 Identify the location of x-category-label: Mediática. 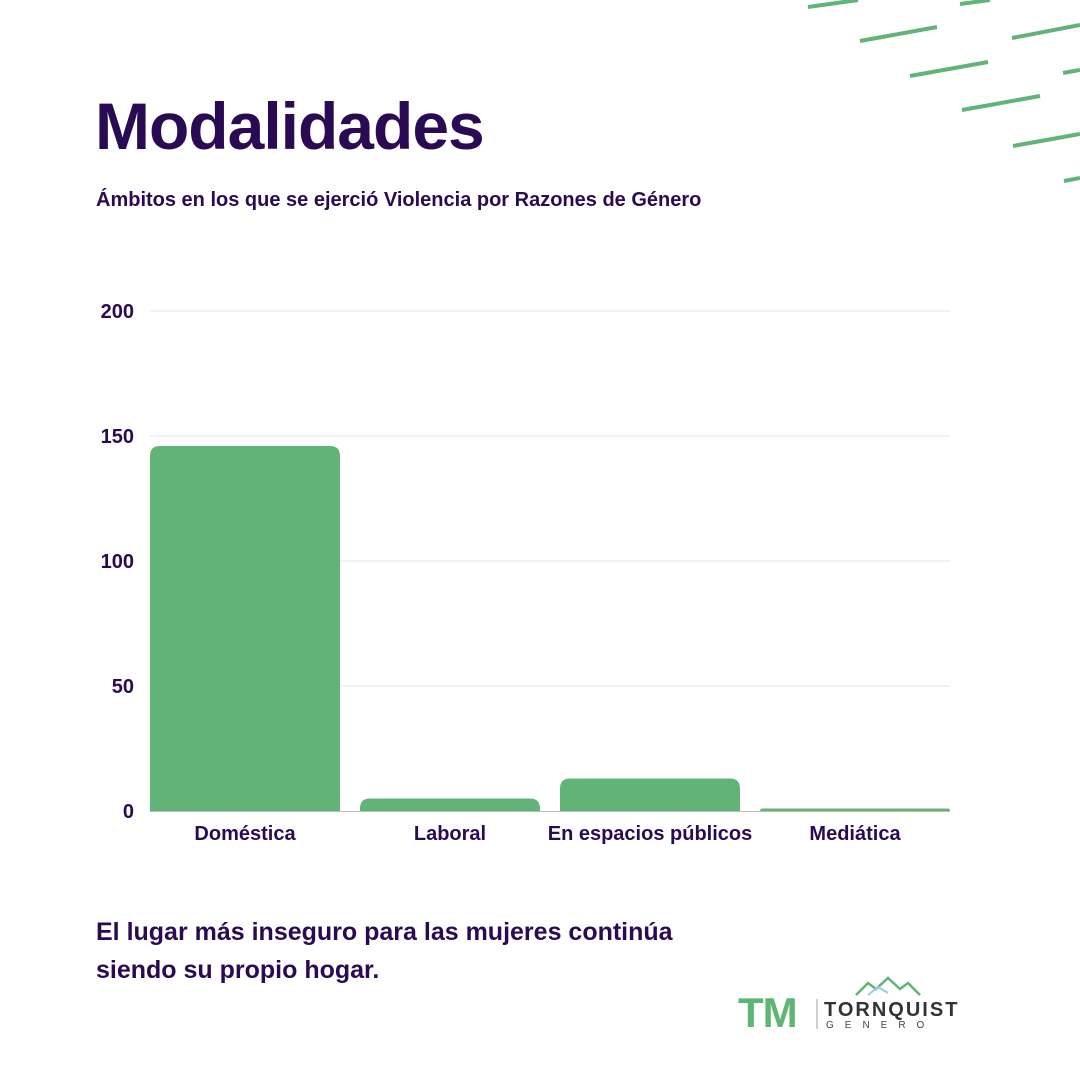
(855, 834).